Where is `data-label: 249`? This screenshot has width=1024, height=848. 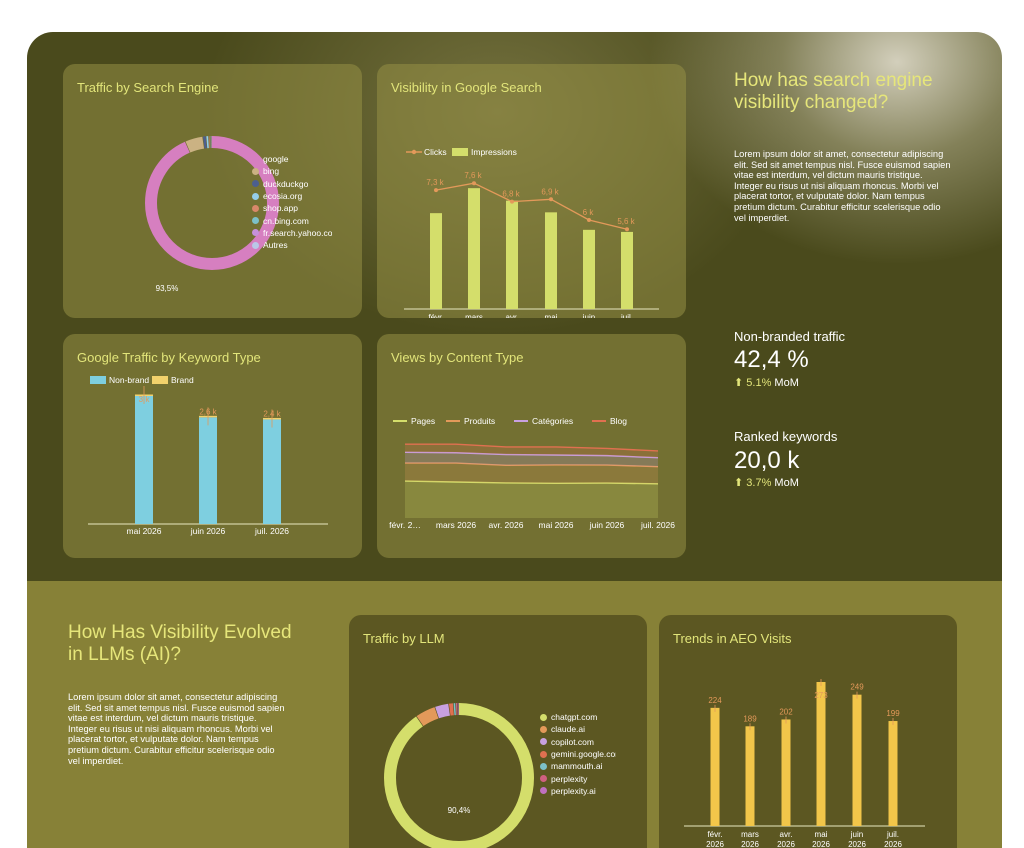 data-label: 249 is located at coordinates (857, 687).